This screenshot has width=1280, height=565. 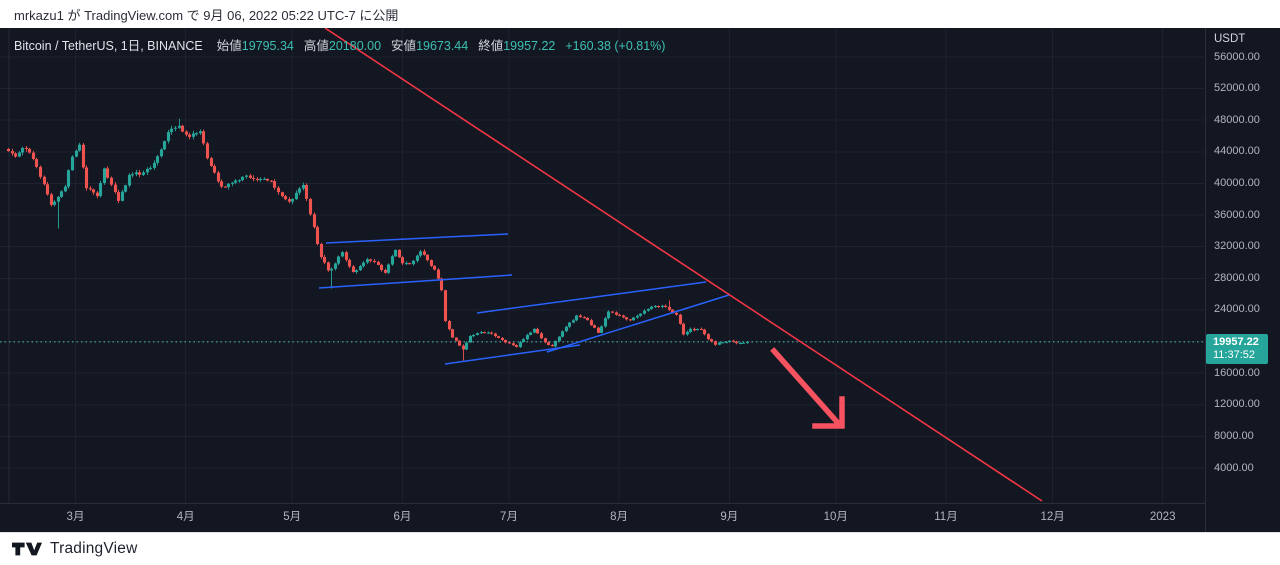 I want to click on price-axis-unit: USDT, so click(x=1230, y=39).